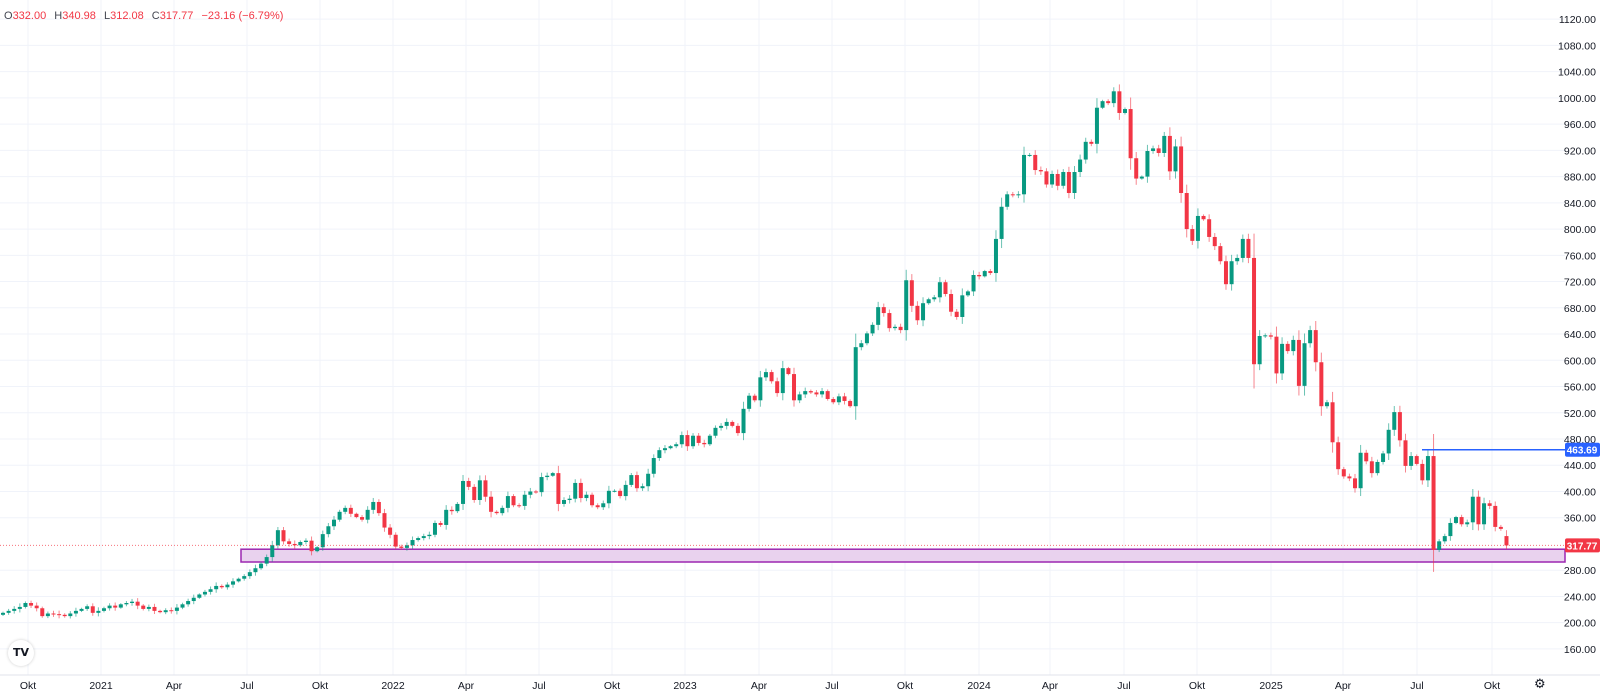 Image resolution: width=1600 pixels, height=693 pixels. What do you see at coordinates (176, 16) in the screenshot?
I see `close-value: 317.77` at bounding box center [176, 16].